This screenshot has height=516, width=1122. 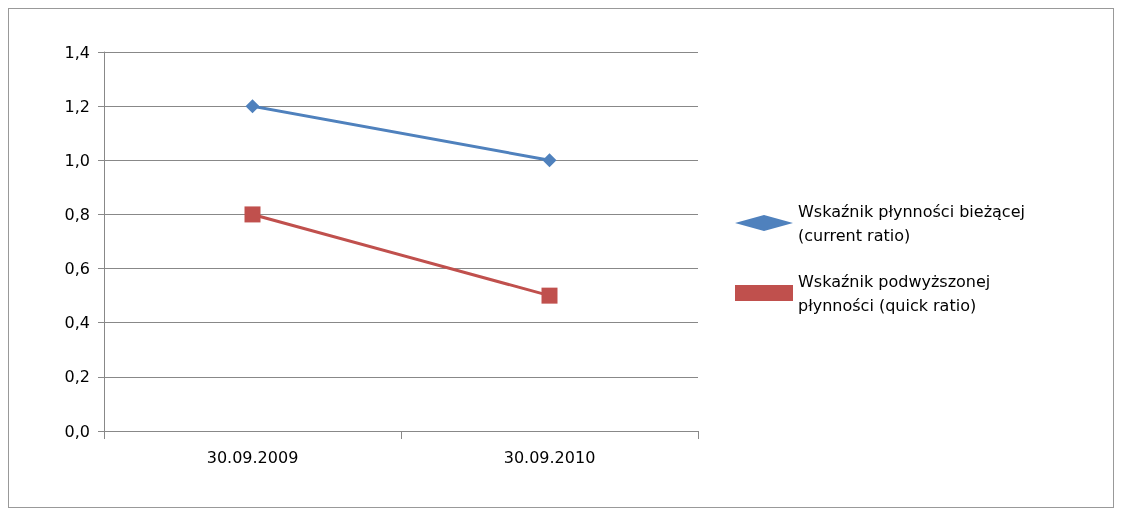 I want to click on y-tick-label: 1,4, so click(x=77, y=52).